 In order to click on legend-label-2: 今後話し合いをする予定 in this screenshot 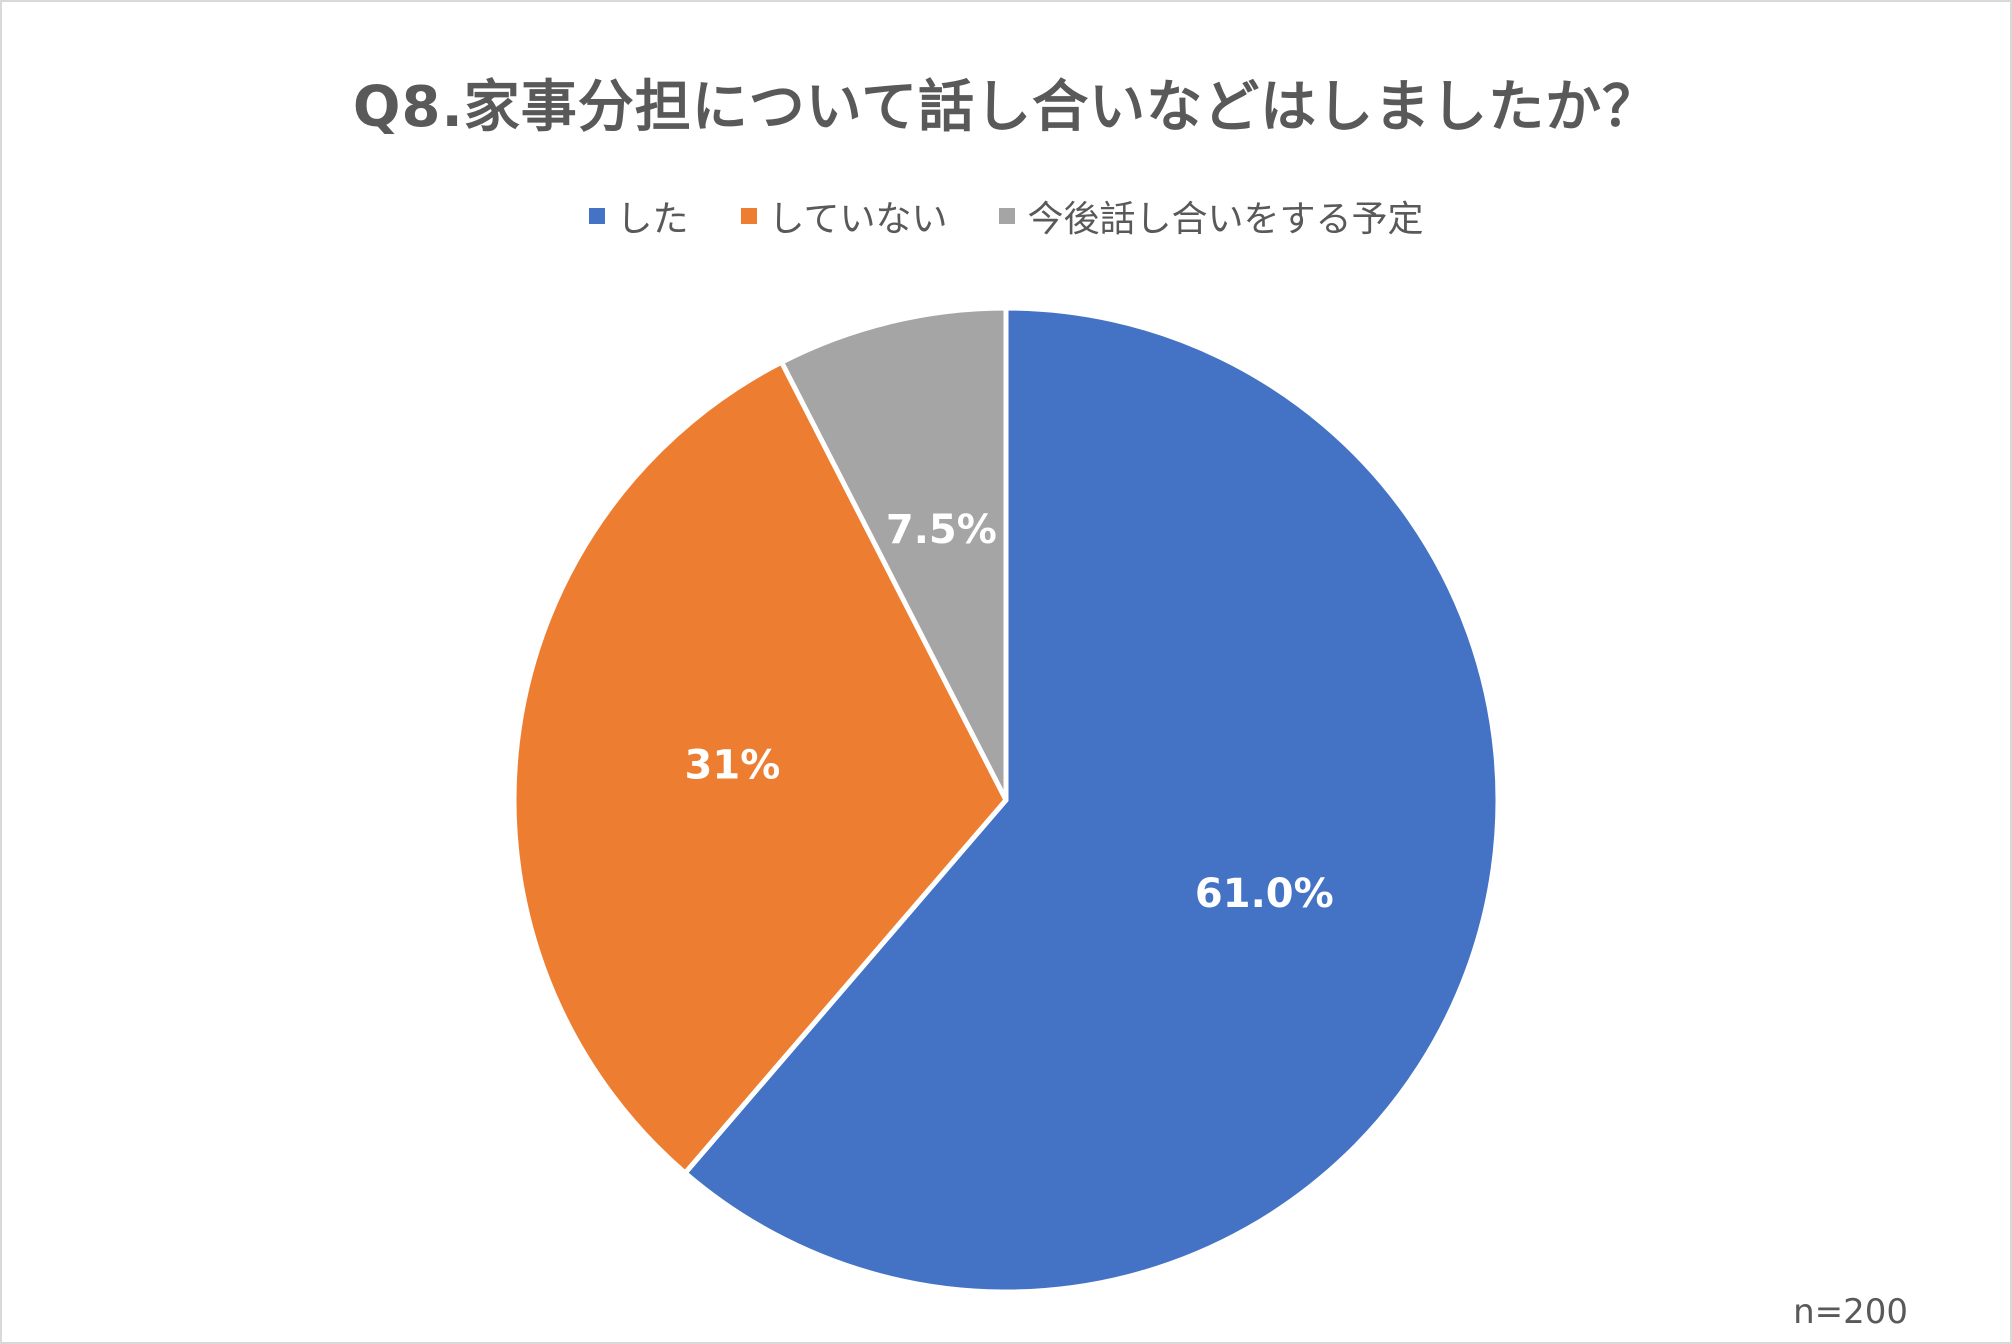, I will do `click(1225, 219)`.